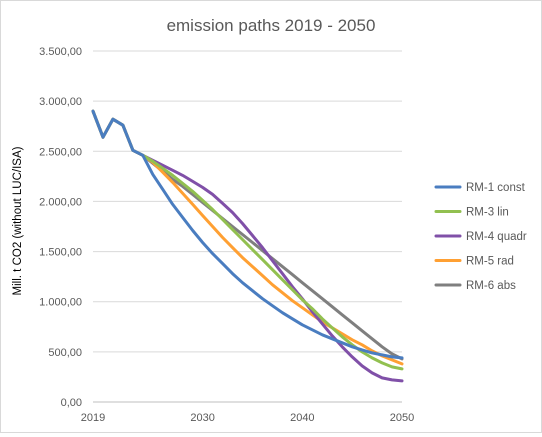 The height and width of the screenshot is (437, 542). Describe the element at coordinates (60, 152) in the screenshot. I see `y-tick-label: 2.500,00` at that location.